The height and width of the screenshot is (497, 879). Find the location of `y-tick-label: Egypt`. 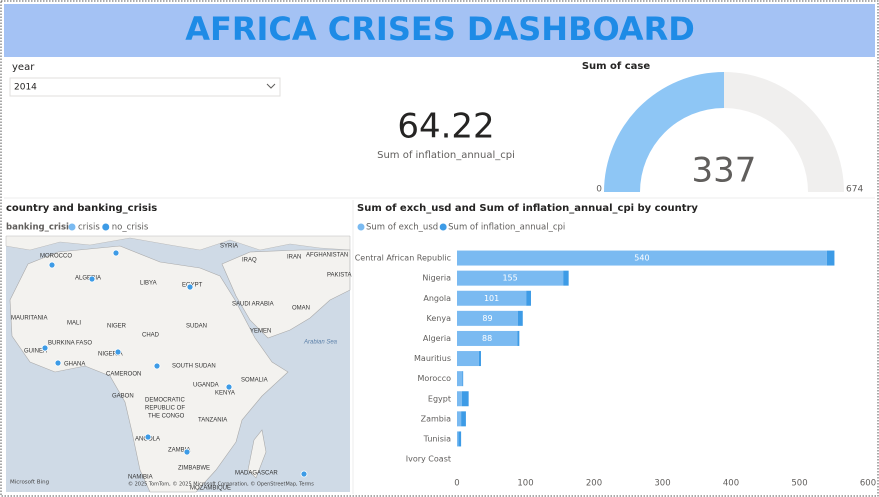

y-tick-label: Egypt is located at coordinates (439, 398).